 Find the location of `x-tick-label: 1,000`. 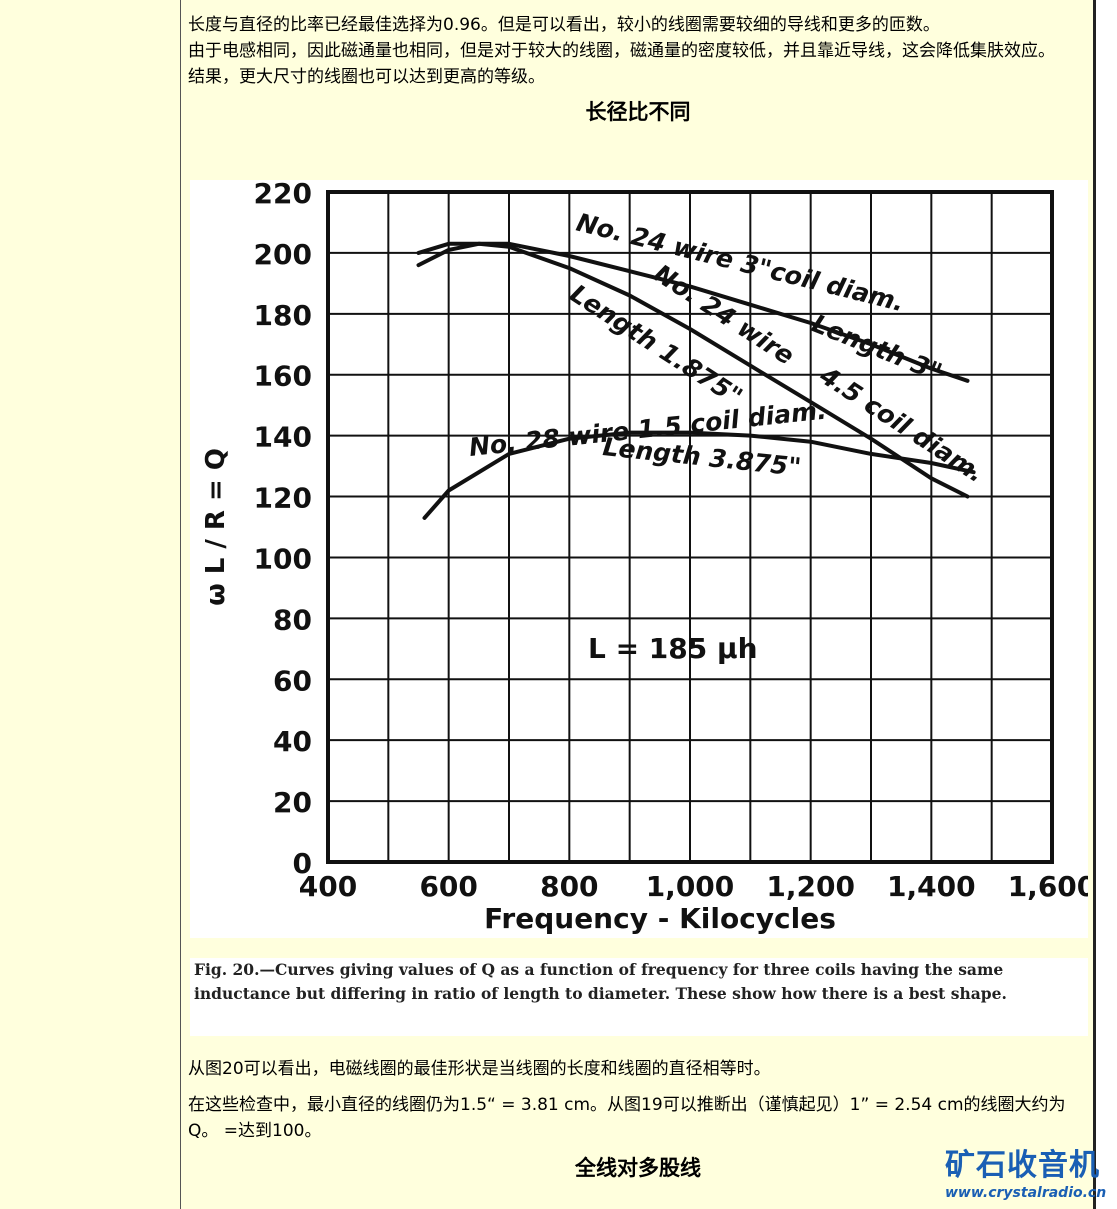

x-tick-label: 1,000 is located at coordinates (690, 886).